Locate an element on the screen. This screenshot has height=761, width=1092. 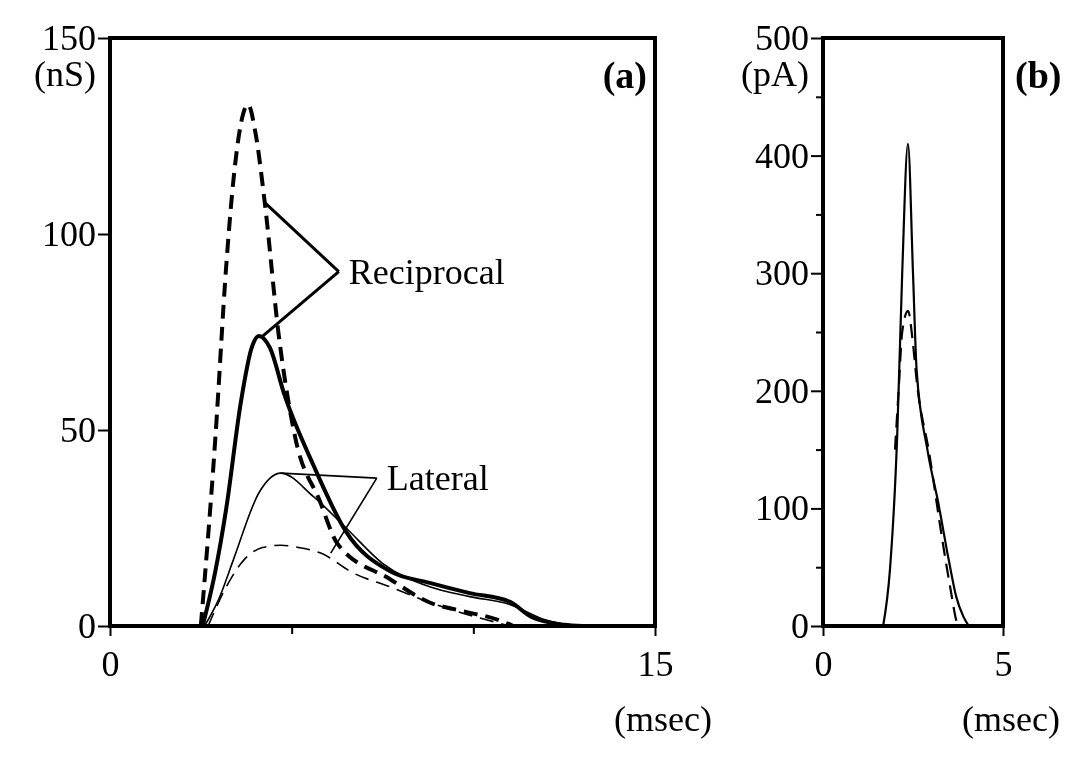
y-tick-label: 300 is located at coordinates (782, 273).